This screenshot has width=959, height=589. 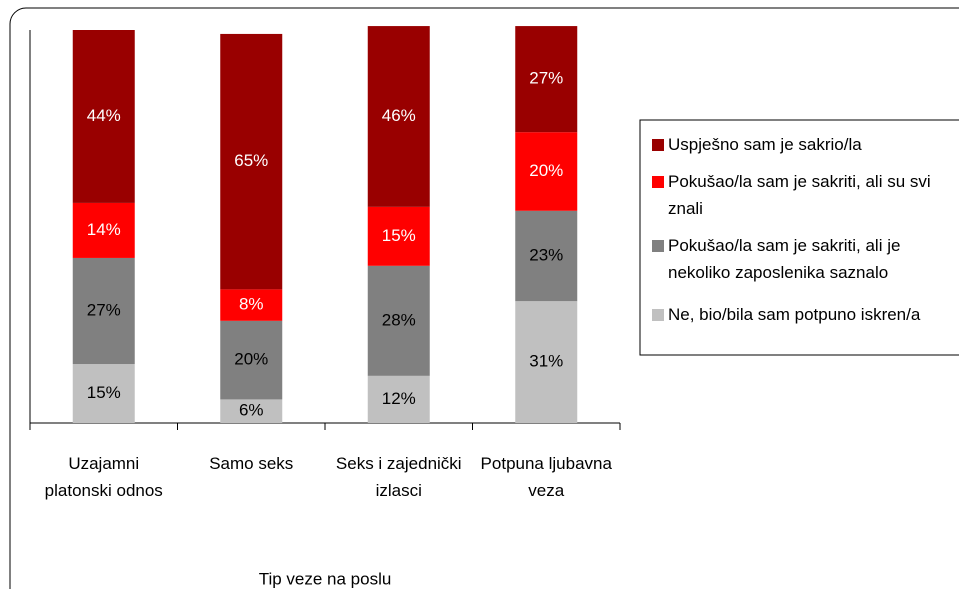 I want to click on data-label: 8%, so click(x=251, y=304).